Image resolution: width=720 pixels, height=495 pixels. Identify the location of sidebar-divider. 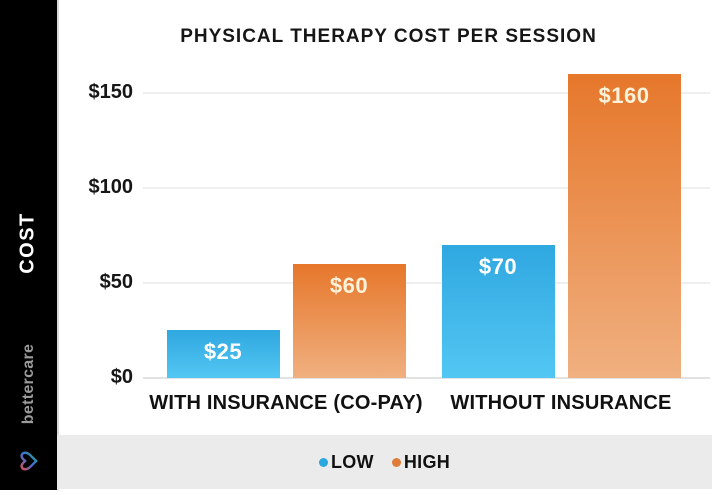
(58, 245).